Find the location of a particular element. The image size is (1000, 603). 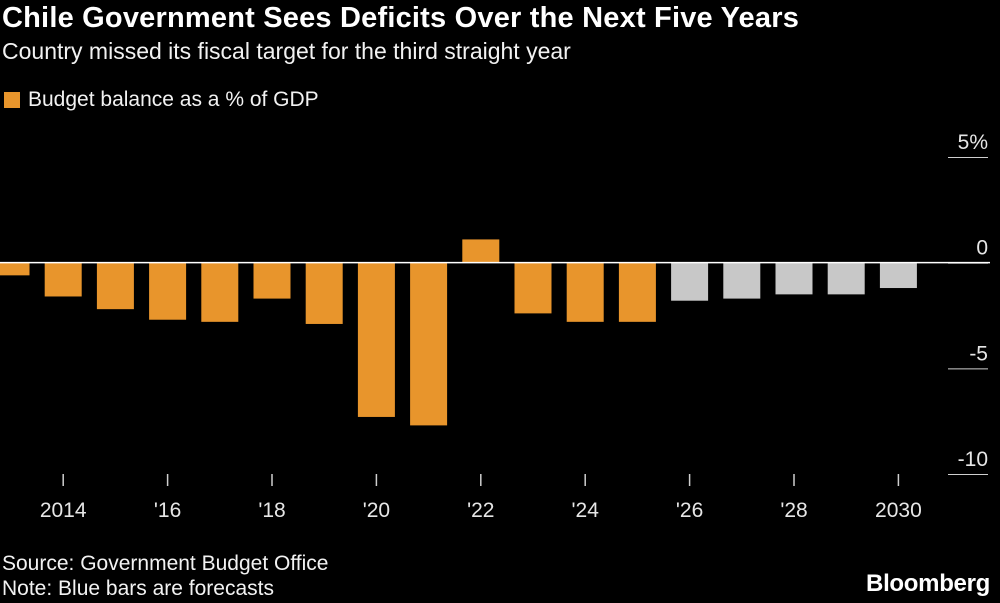

bloomberg-logo: Bloomberg is located at coordinates (928, 583).